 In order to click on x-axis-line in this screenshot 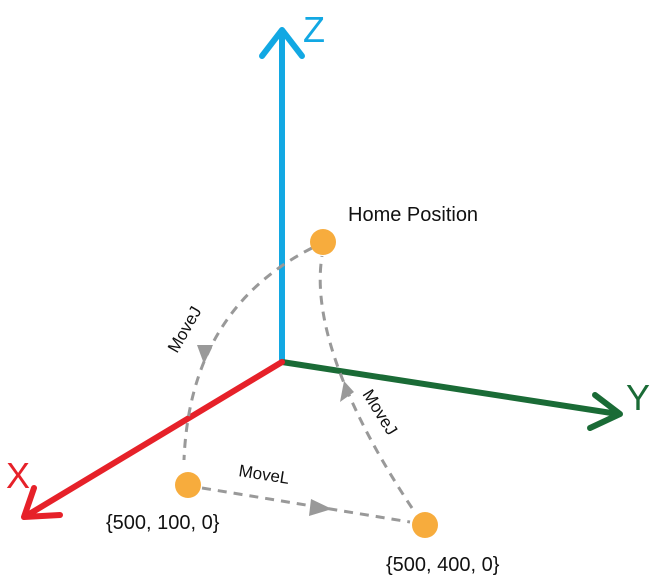, I will do `click(154, 439)`.